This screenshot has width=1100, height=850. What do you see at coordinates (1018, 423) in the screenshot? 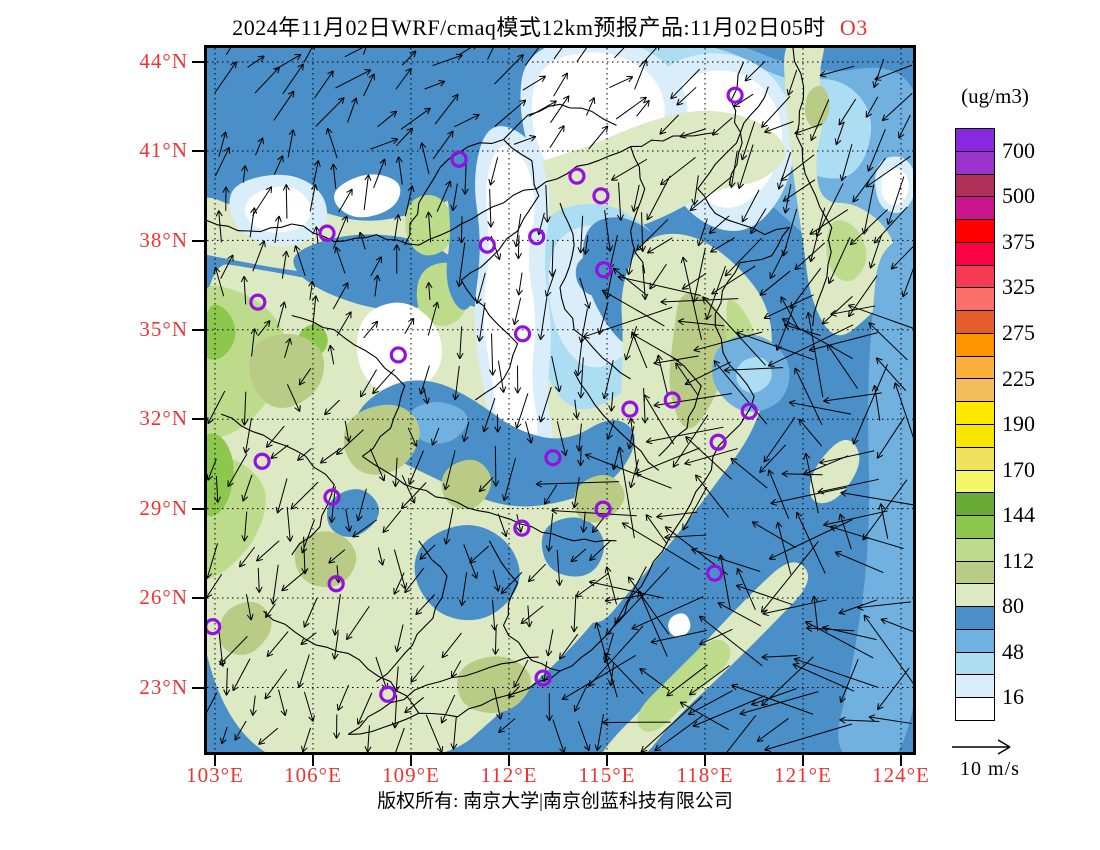
I see `colorbar-level-label: 190` at bounding box center [1018, 423].